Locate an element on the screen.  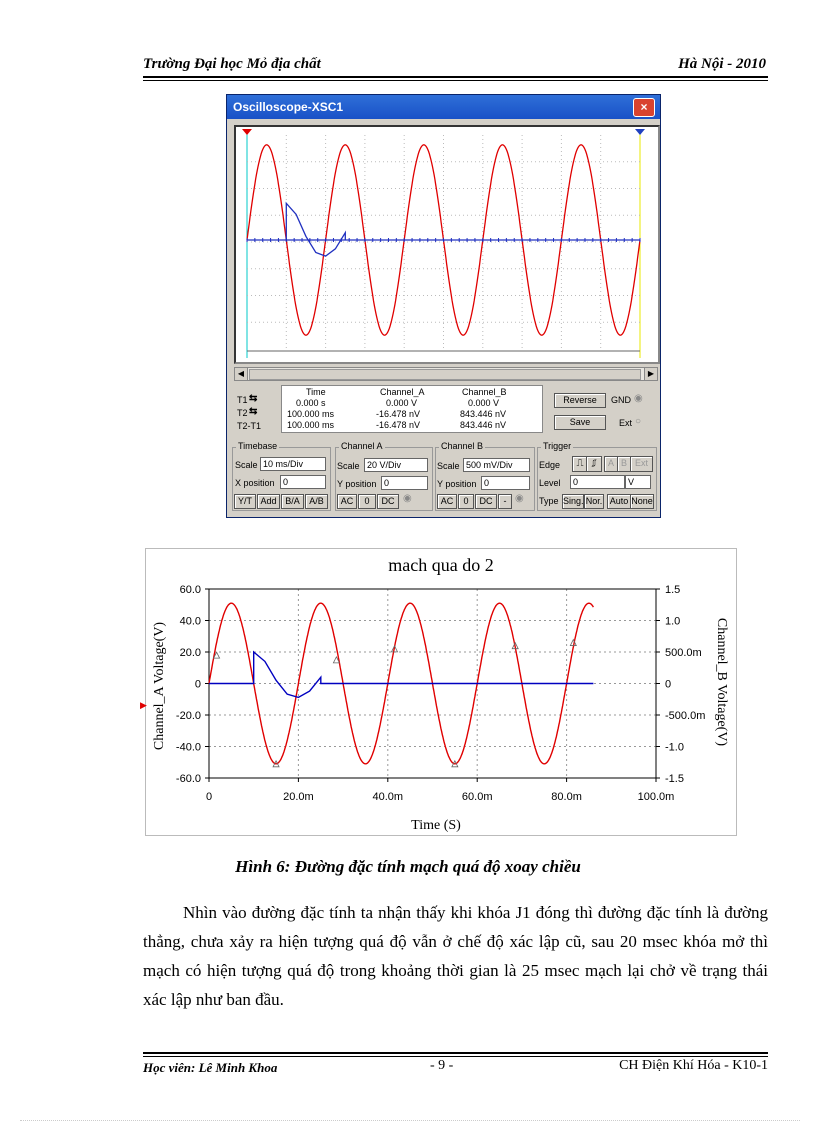
cursor-delta-label: T2-T1 is located at coordinates (249, 426).